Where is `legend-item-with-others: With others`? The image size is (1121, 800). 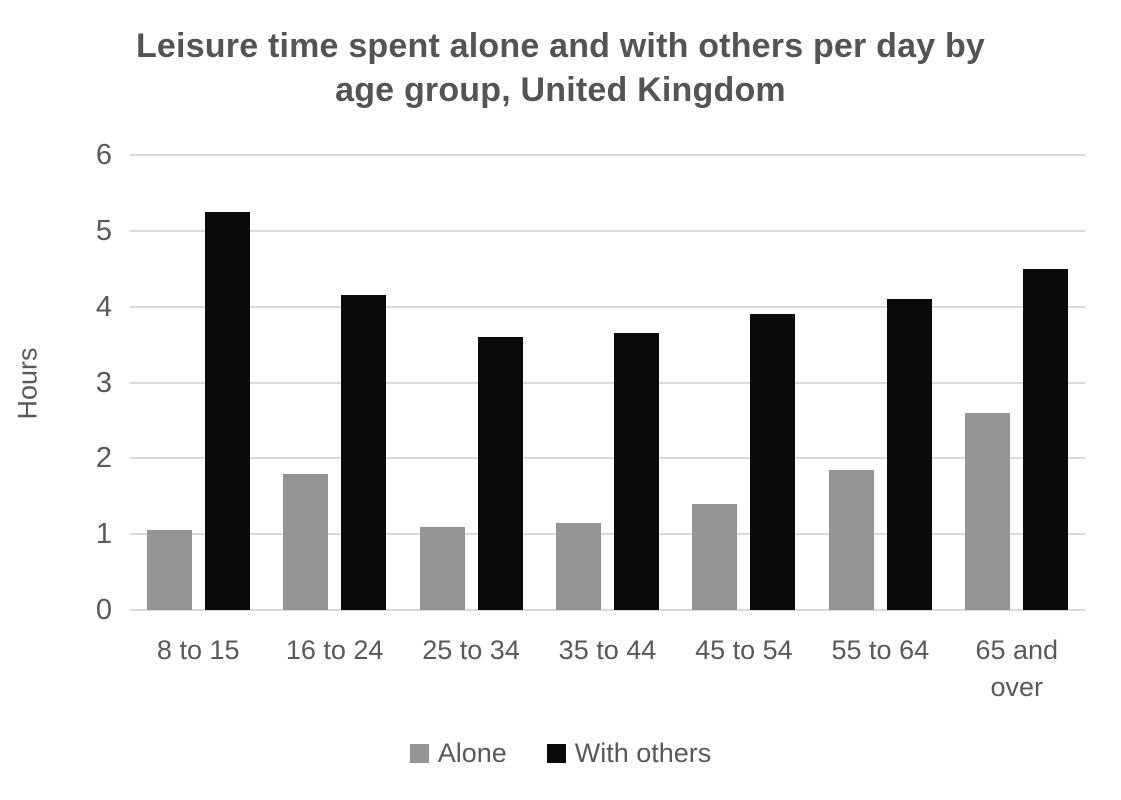
legend-item-with-others: With others is located at coordinates (629, 753).